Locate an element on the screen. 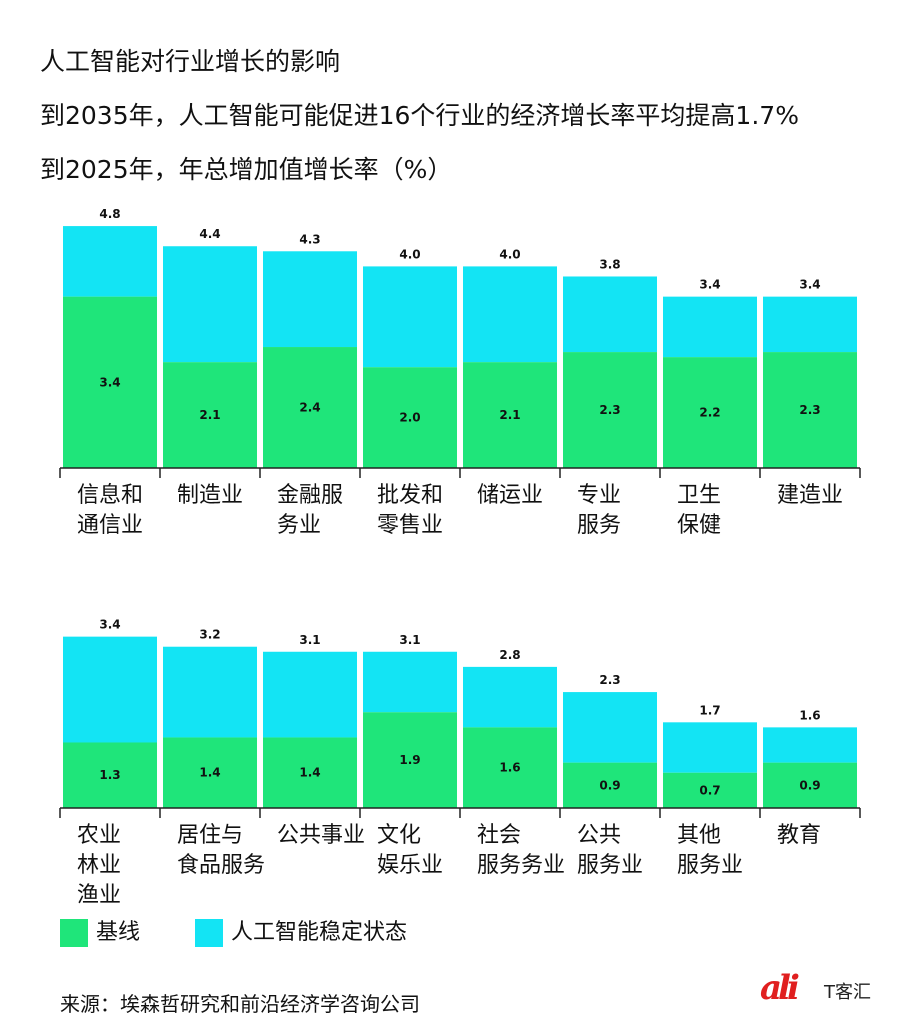  chart-subtitle: 到2035年，人工智能可能促进16个行业的经济增长率平均提高1.7% is located at coordinates (419, 115).